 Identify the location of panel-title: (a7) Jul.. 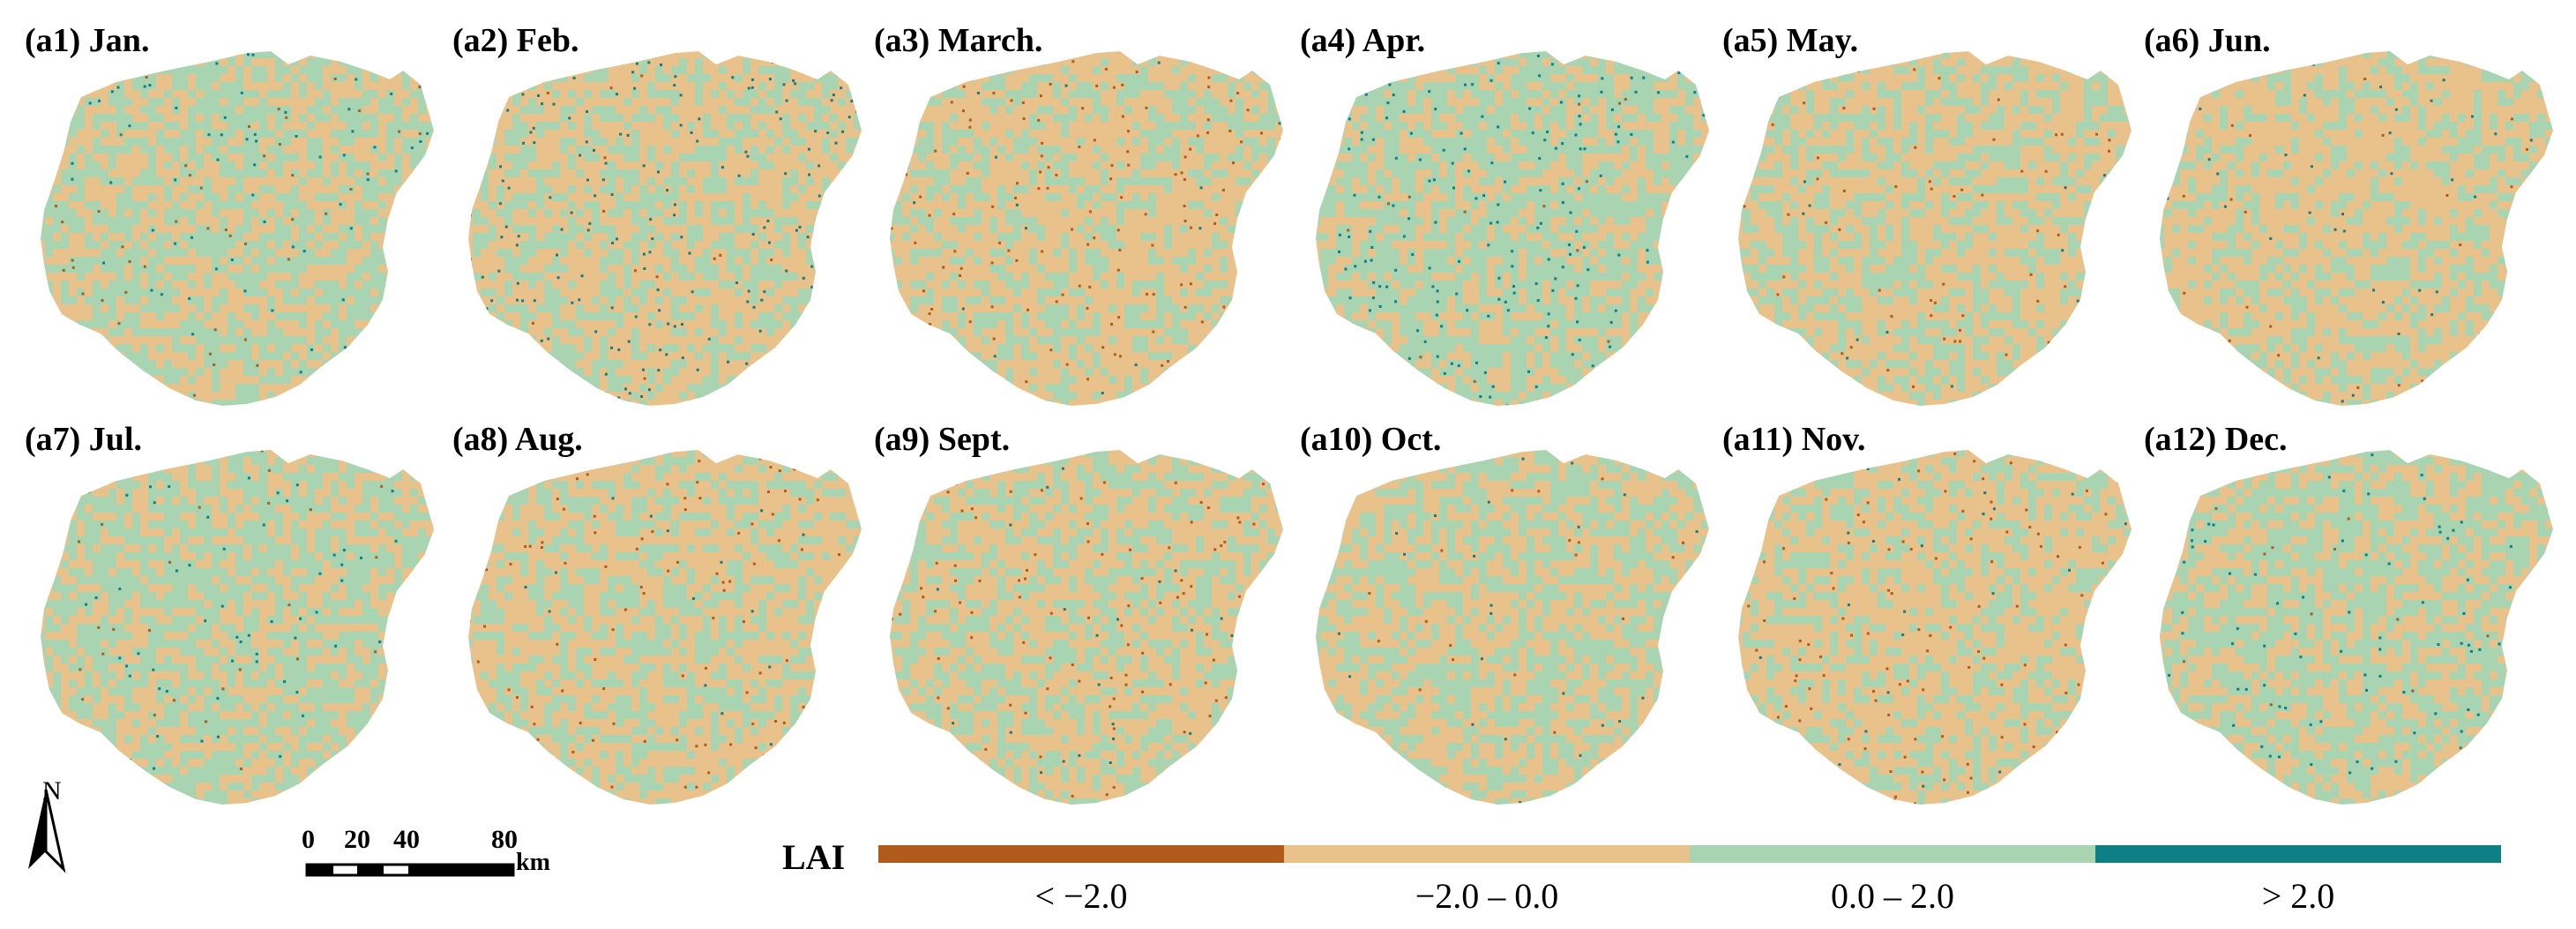
(83, 440).